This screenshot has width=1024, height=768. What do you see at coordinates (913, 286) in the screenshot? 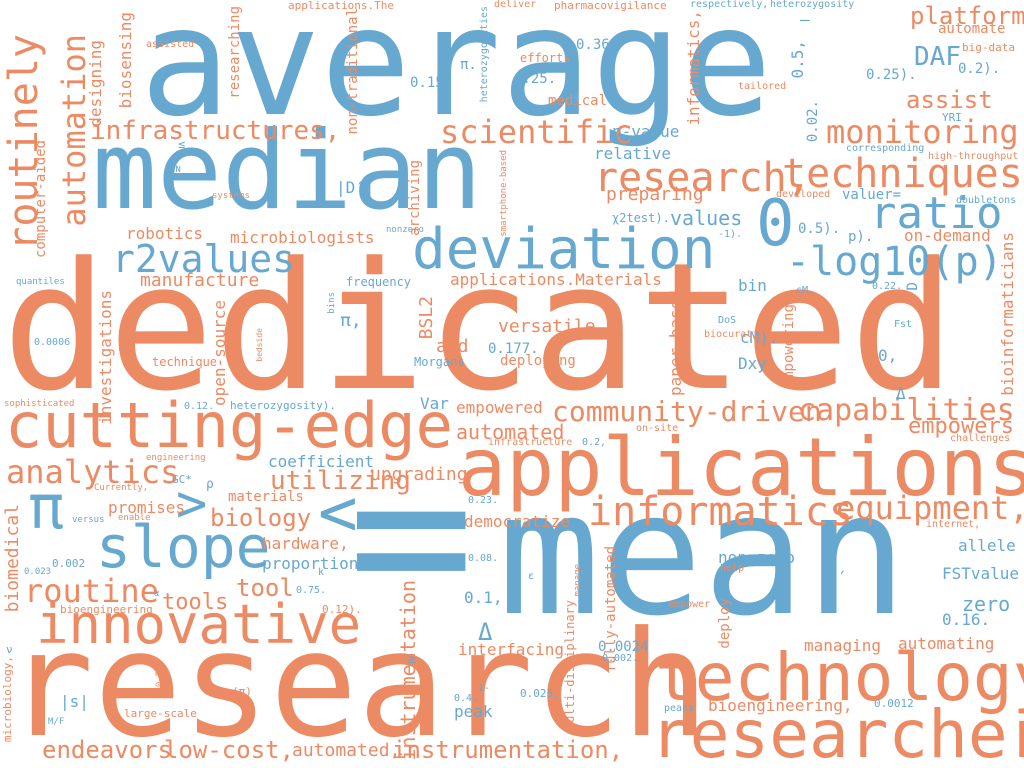
I see `word: D` at bounding box center [913, 286].